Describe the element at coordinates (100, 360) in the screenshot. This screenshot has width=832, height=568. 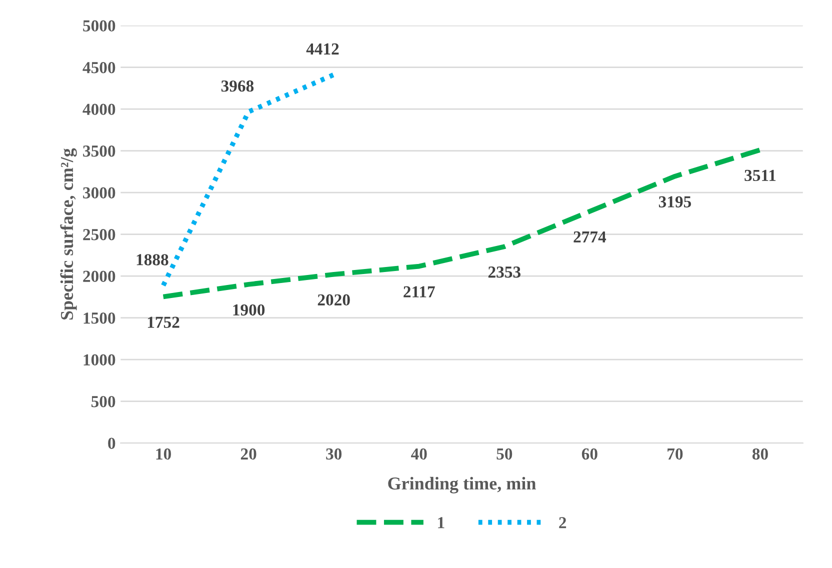
I see `y-tick-label: 1000` at that location.